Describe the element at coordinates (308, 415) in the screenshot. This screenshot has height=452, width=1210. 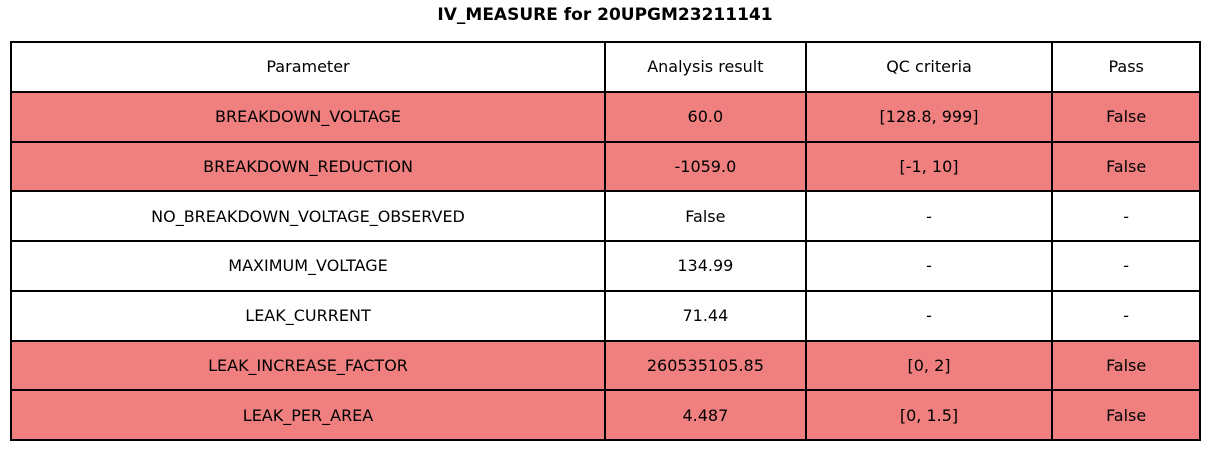
I see `cell-parameter: LEAK_PER_AREA` at that location.